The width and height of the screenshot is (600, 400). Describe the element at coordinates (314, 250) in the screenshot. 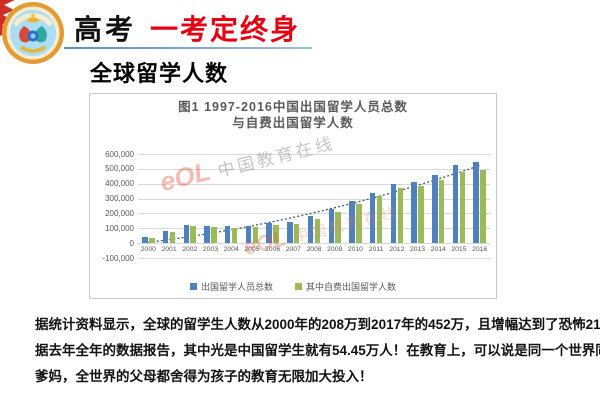

I see `x-axis-tick: 2008` at that location.